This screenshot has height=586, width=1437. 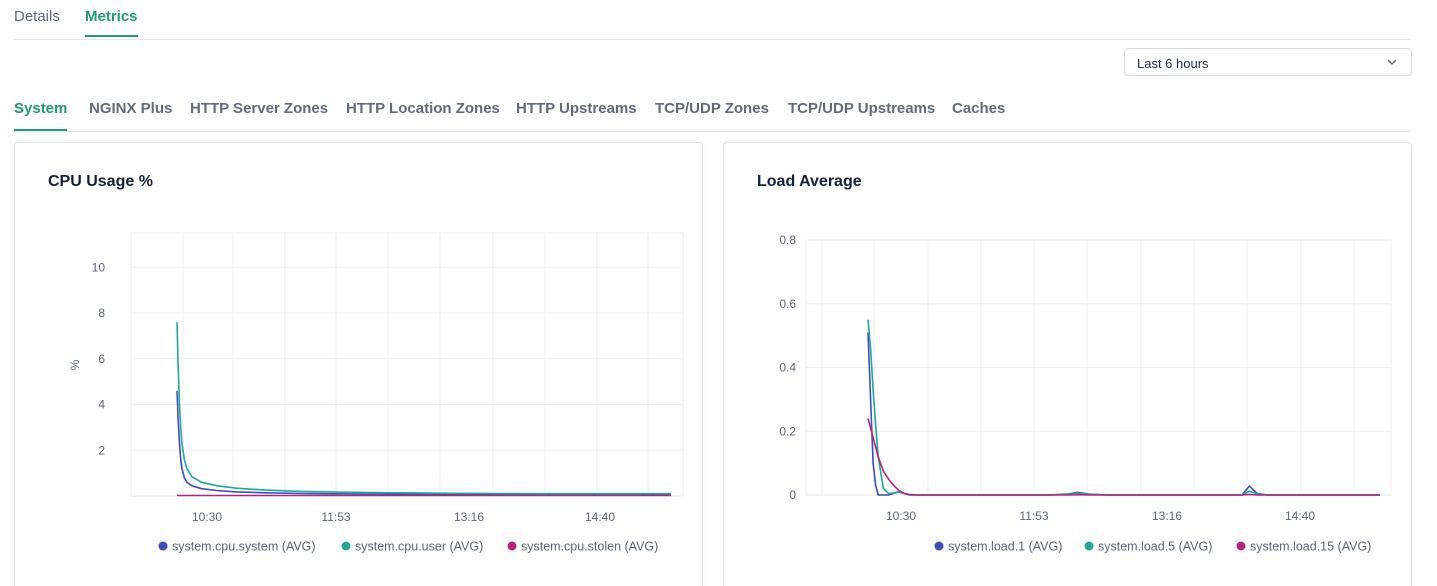 I want to click on time-range-value: Last 6 hours, so click(x=1173, y=63).